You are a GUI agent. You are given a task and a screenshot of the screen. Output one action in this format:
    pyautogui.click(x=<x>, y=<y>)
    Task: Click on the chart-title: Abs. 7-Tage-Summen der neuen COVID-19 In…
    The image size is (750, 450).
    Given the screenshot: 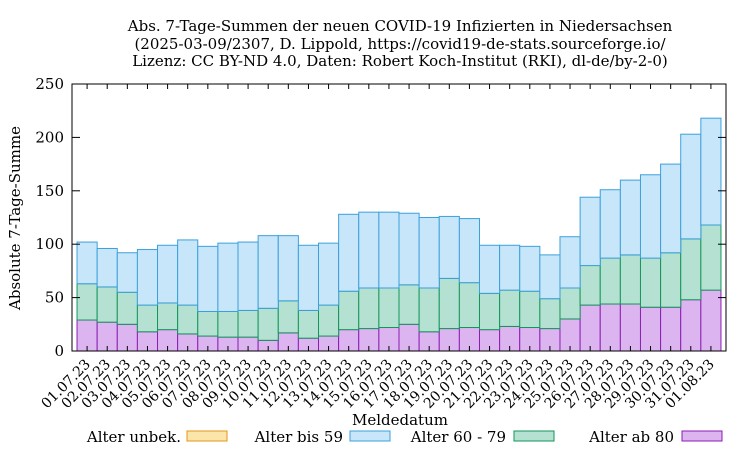 What is the action you would take?
    pyautogui.click(x=400, y=43)
    